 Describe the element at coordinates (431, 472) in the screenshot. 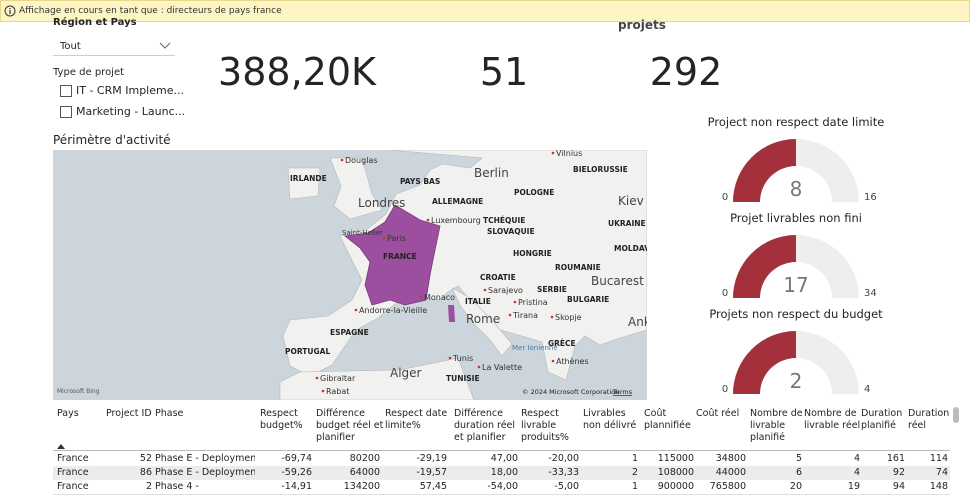

I see `cell: -19,57` at that location.